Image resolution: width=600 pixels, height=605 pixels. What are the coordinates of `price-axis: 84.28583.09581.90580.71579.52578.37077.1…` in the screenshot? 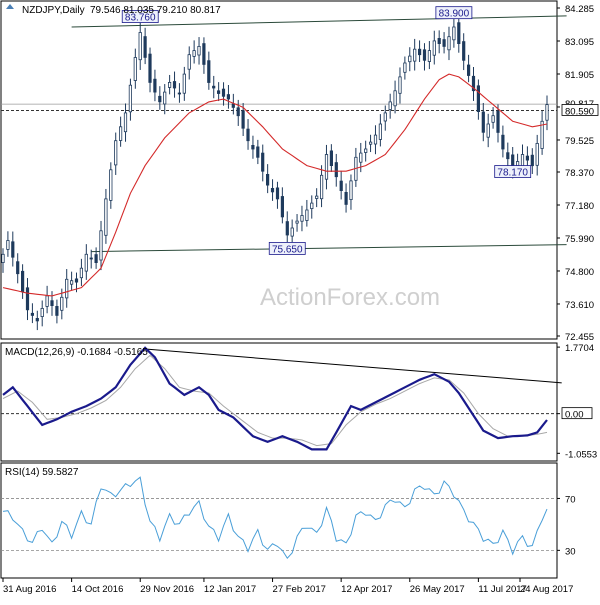 It's located at (578, 173).